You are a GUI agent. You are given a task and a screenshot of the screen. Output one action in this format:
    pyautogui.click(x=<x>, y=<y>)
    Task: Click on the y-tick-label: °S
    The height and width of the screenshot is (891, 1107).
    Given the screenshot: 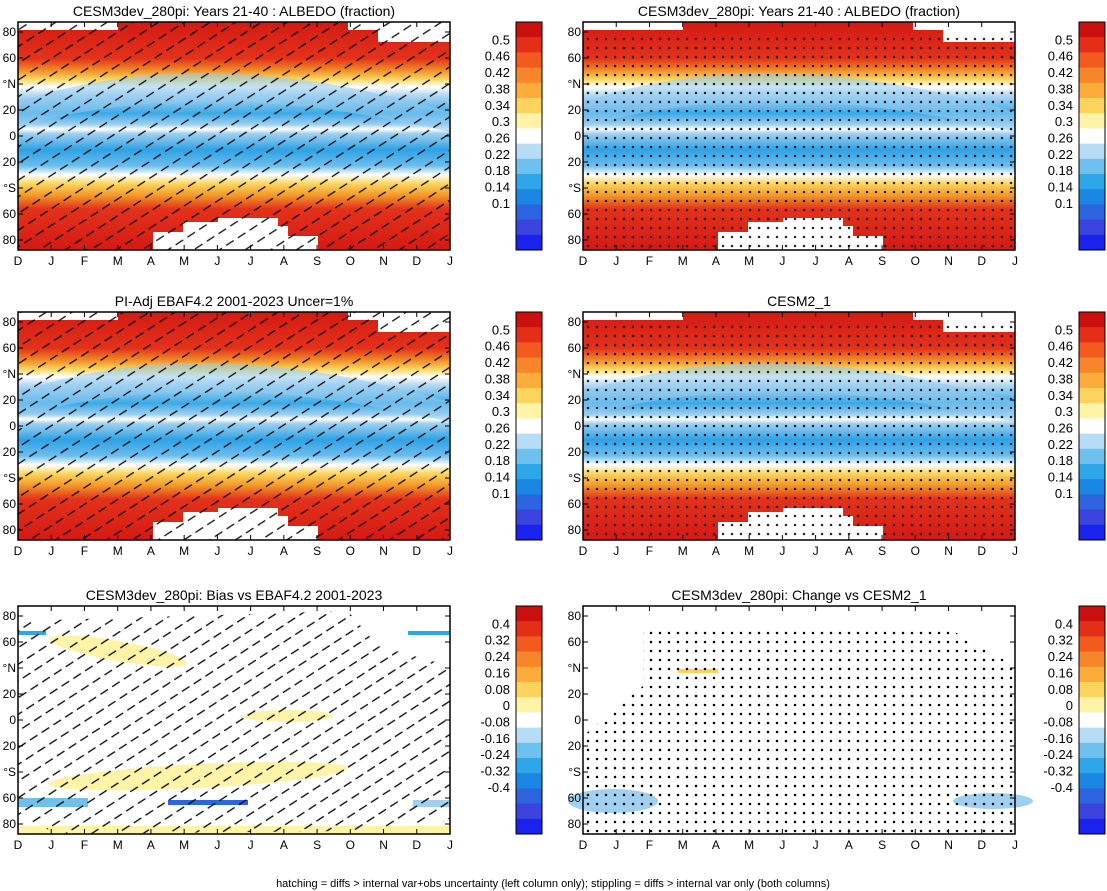 What is the action you would take?
    pyautogui.click(x=9, y=188)
    